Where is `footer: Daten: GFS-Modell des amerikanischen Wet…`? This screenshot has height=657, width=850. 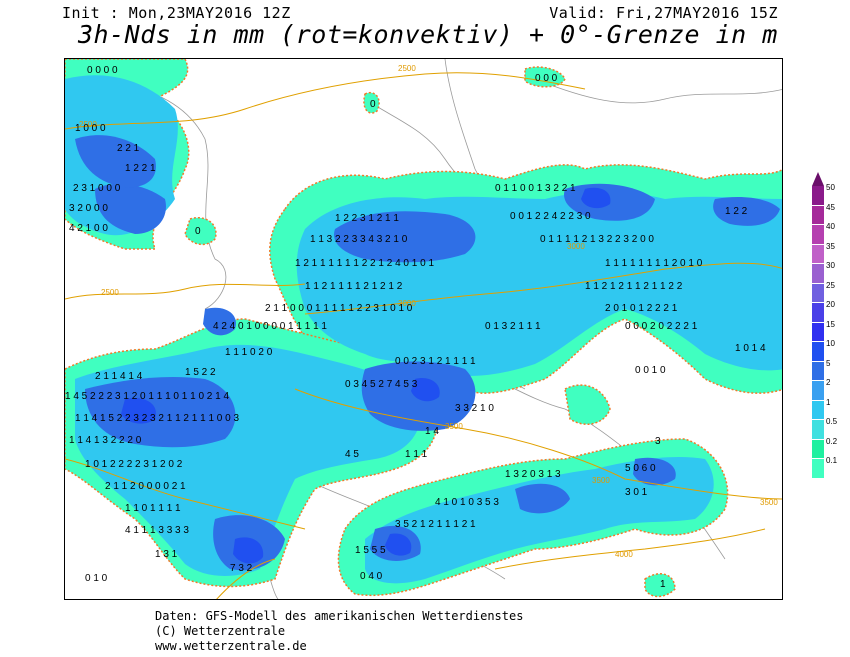
footer: Daten: GFS-Modell des amerikanischen Wet… is located at coordinates (339, 631).